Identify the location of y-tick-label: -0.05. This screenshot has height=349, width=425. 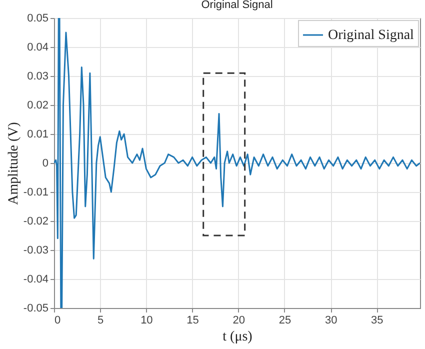
(35, 308).